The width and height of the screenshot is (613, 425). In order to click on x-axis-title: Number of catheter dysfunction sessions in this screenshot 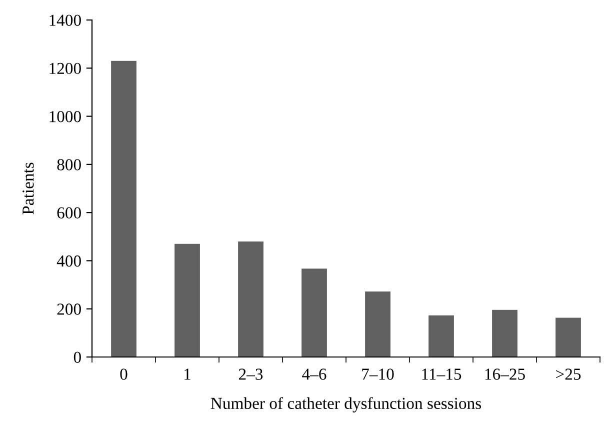, I will do `click(346, 404)`.